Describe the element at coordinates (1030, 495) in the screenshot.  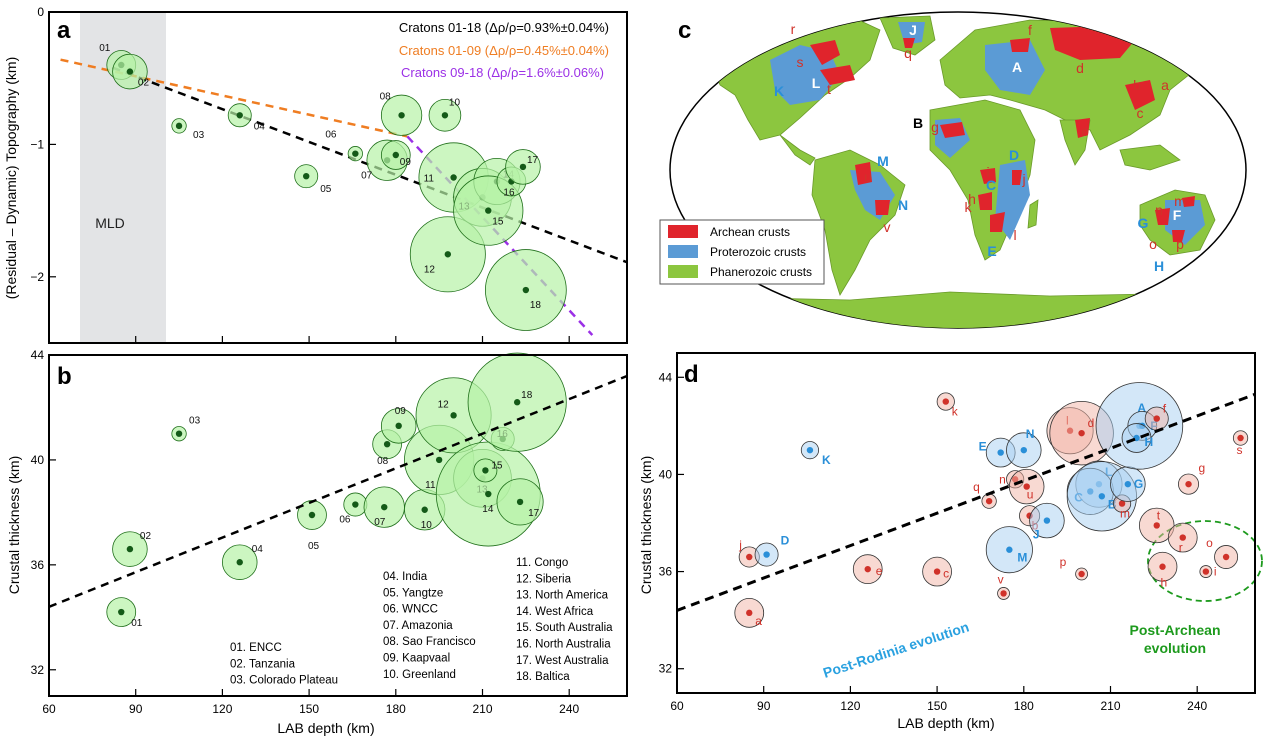
I see `region-label-u: u` at that location.